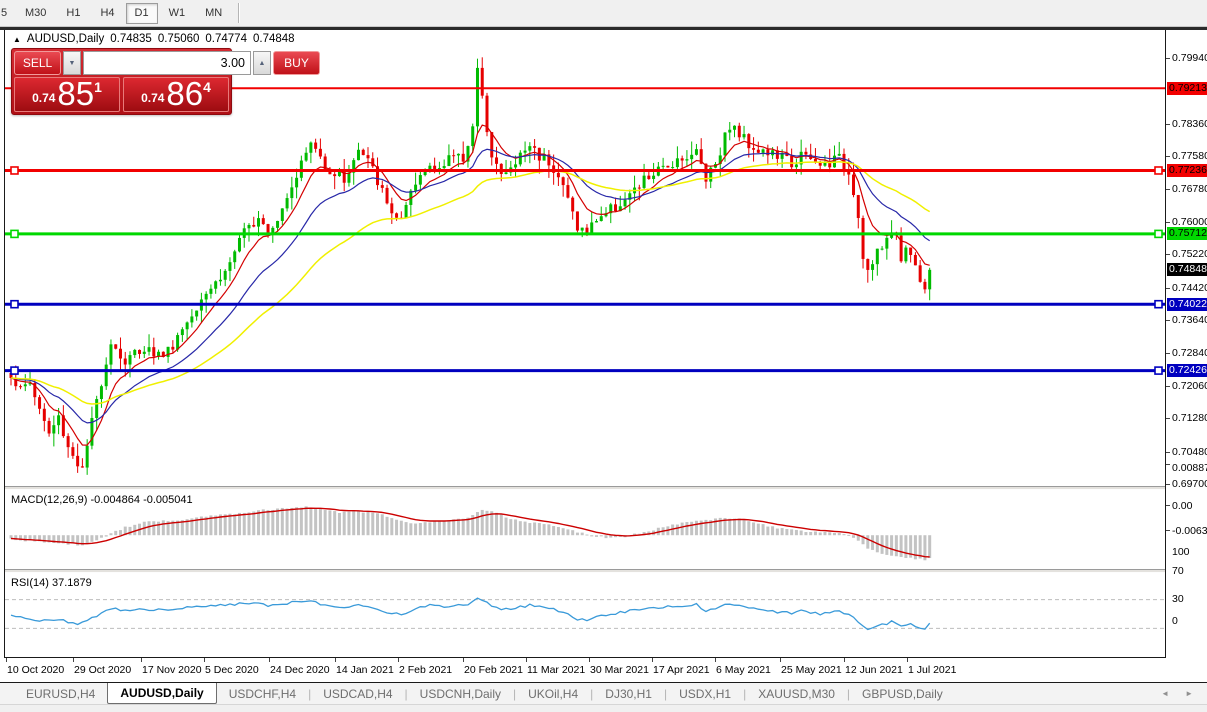 The height and width of the screenshot is (712, 1207). Describe the element at coordinates (1189, 418) in the screenshot. I see `price-tick-label: 0.71280` at that location.